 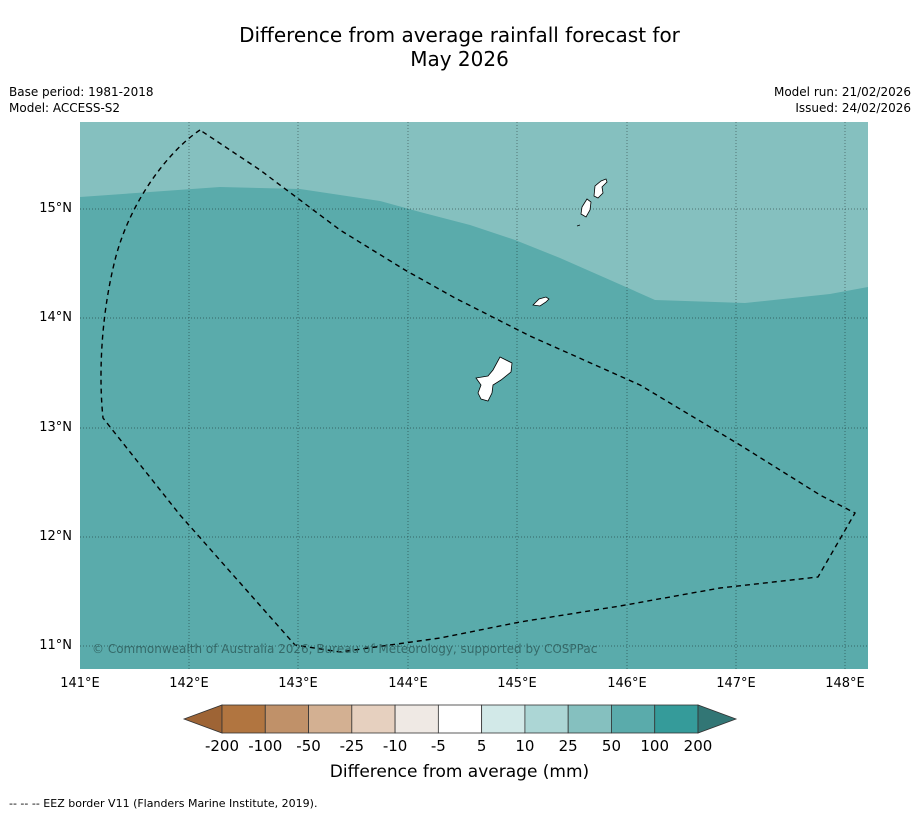 I want to click on colorbar-tick-label: -200, so click(x=222, y=746).